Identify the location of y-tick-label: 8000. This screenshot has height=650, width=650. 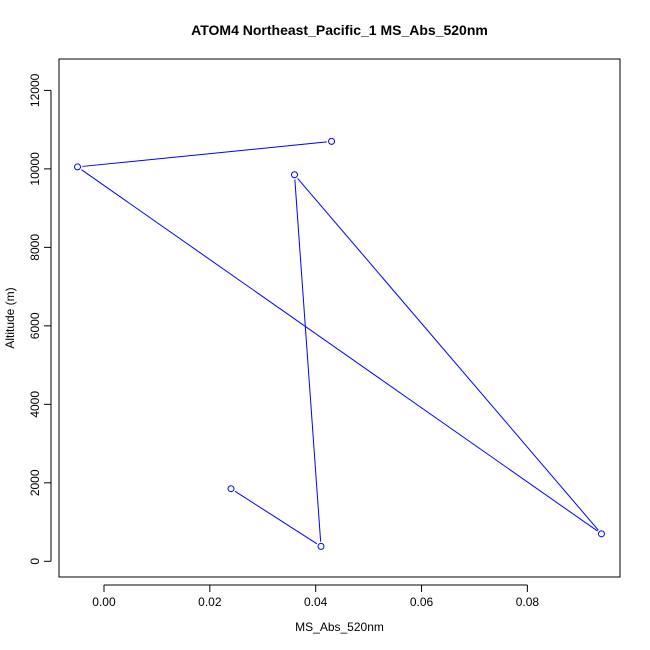
(35, 247).